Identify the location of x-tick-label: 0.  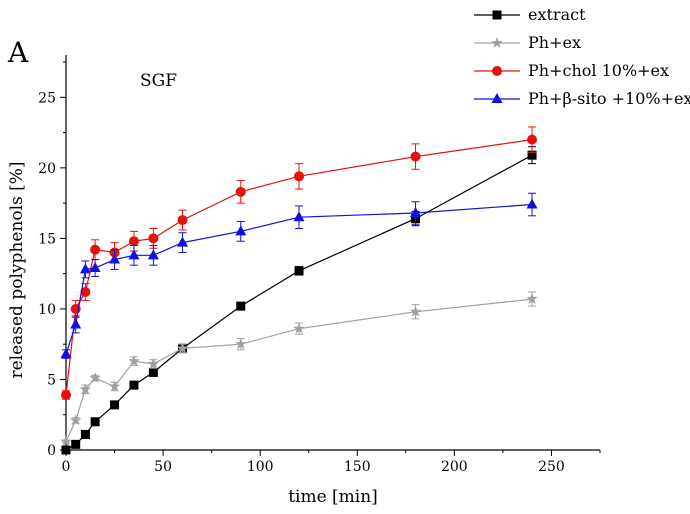
(66, 467).